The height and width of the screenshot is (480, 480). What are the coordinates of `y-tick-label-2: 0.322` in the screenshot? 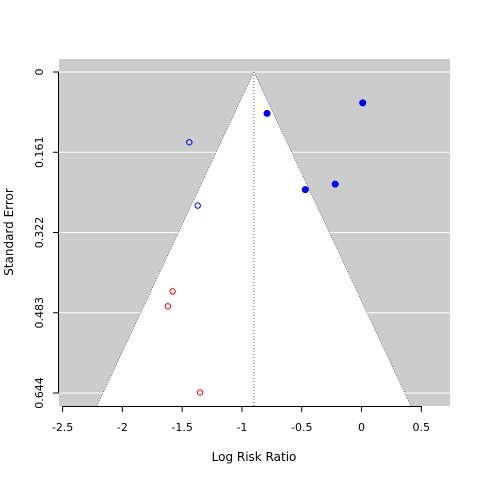 It's located at (39, 233).